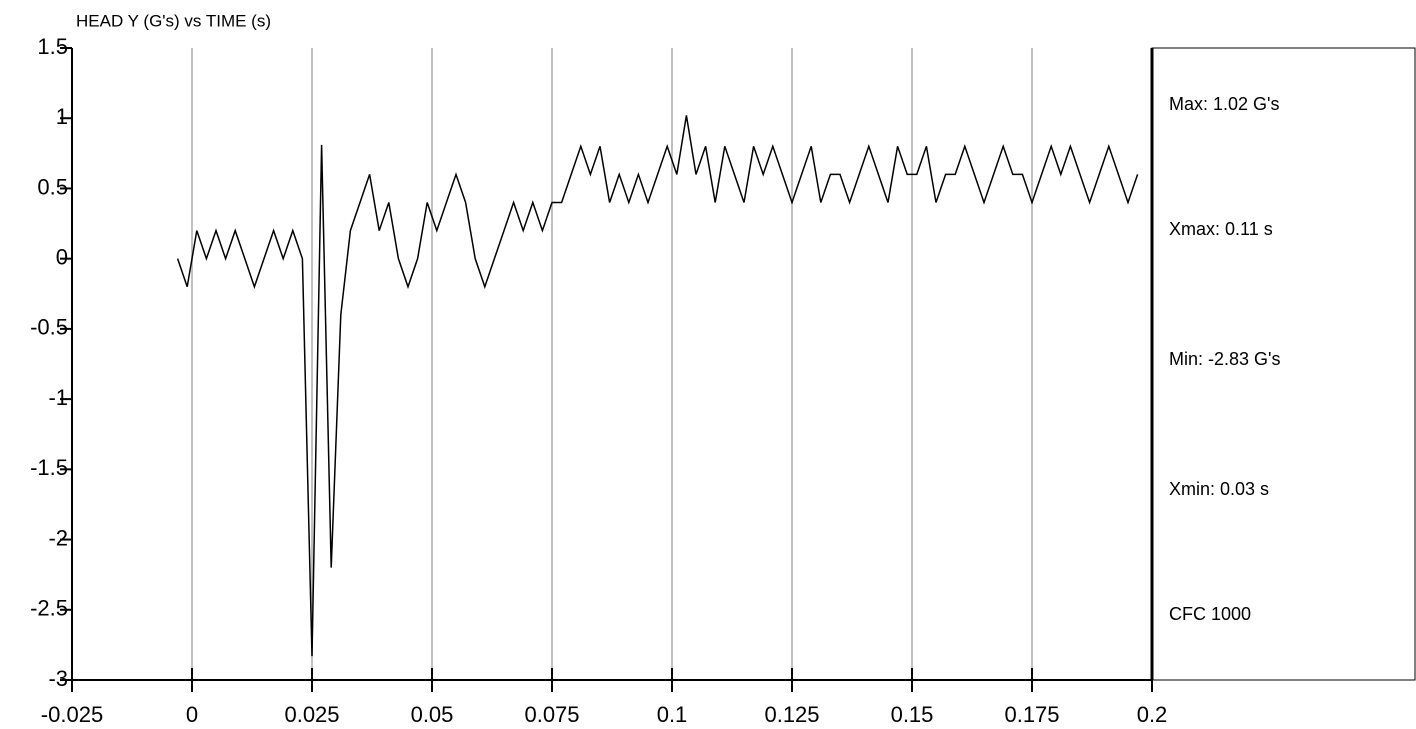 This screenshot has width=1416, height=729. I want to click on annotation: Xmin: 0.03 s, so click(1219, 489).